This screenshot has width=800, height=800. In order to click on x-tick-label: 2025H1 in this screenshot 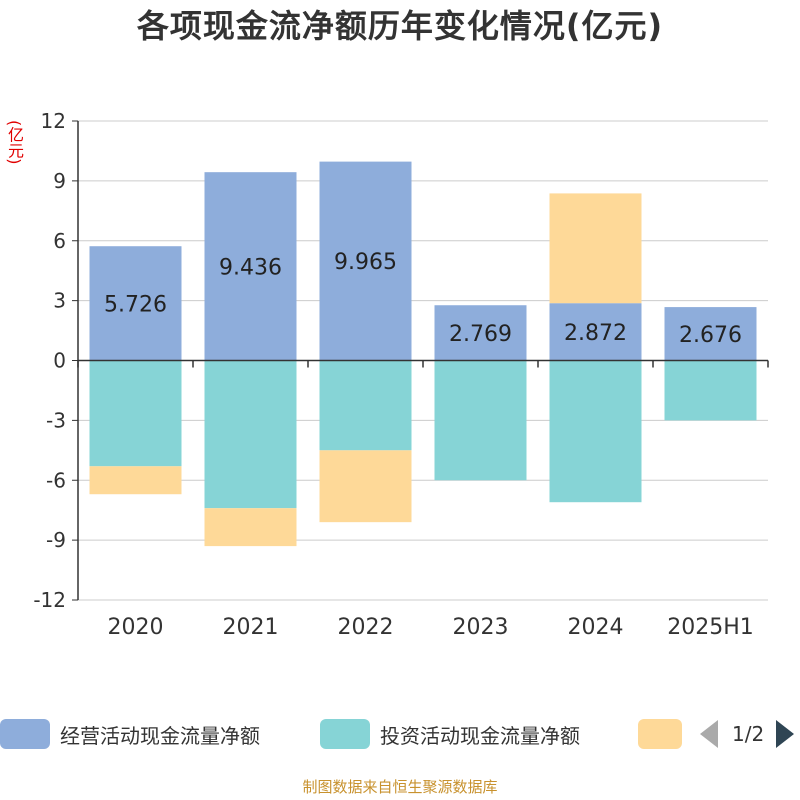, I will do `click(710, 627)`.